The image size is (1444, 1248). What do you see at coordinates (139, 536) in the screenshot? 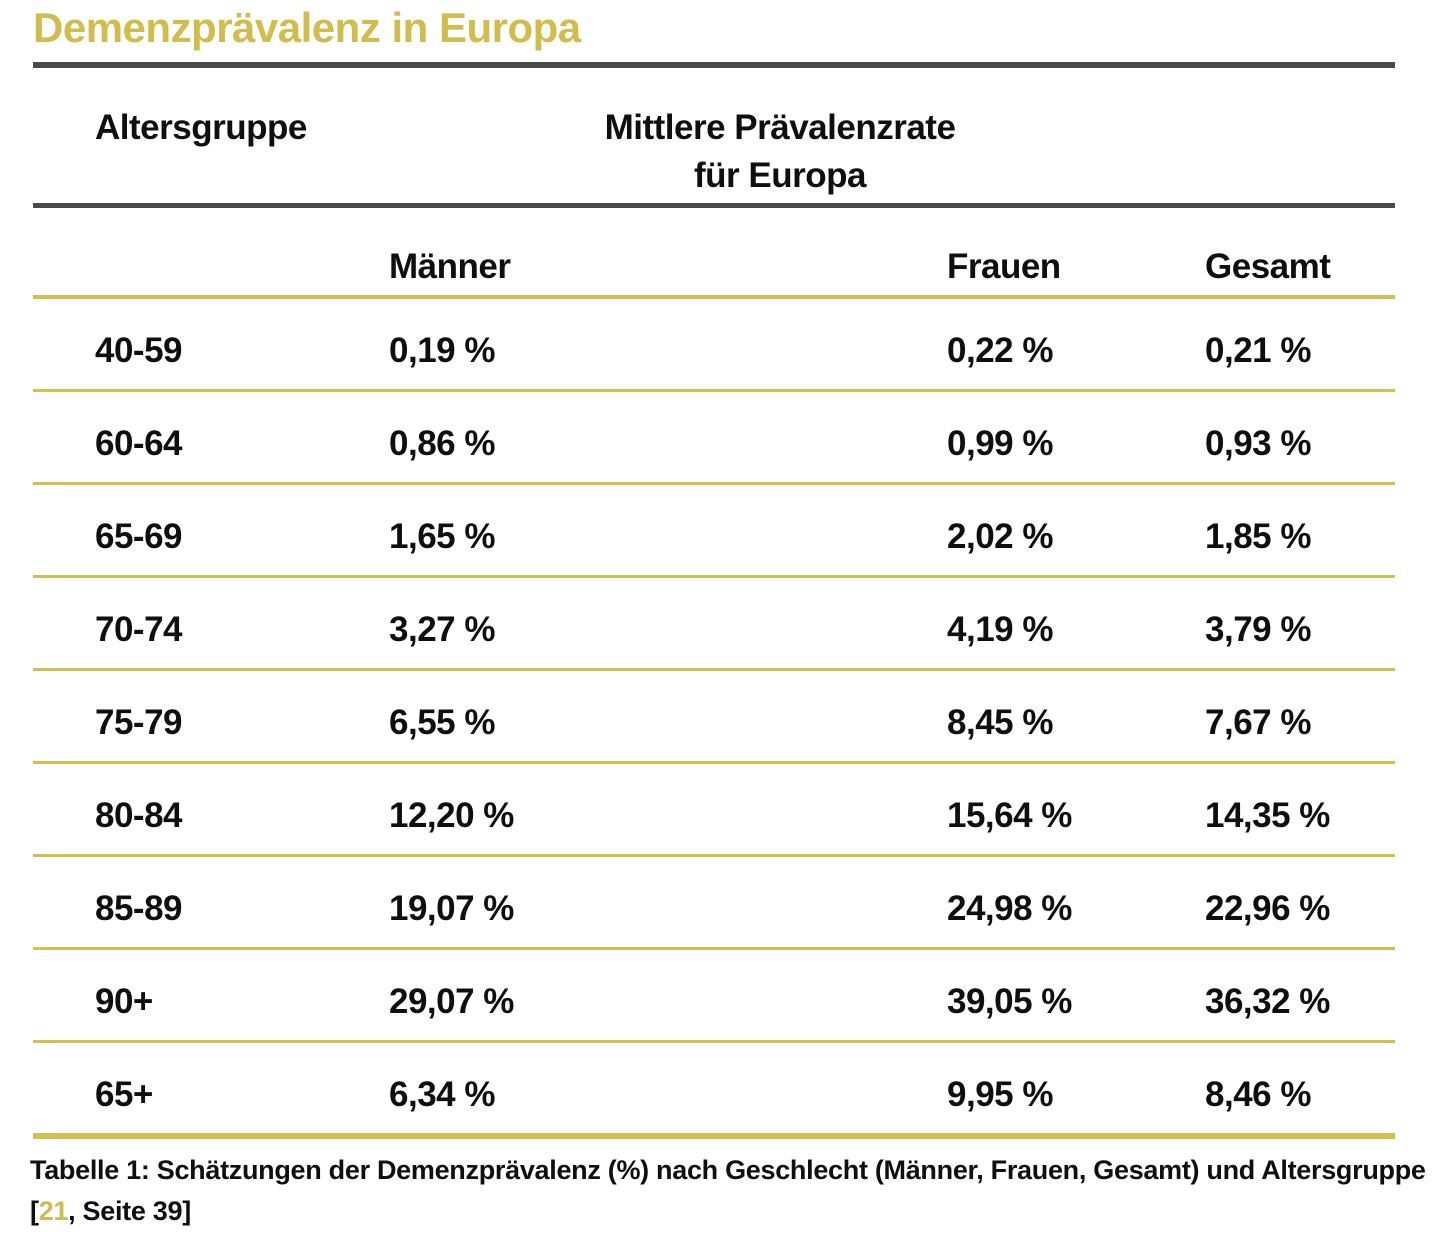
I see `age-cell: 65-69` at bounding box center [139, 536].